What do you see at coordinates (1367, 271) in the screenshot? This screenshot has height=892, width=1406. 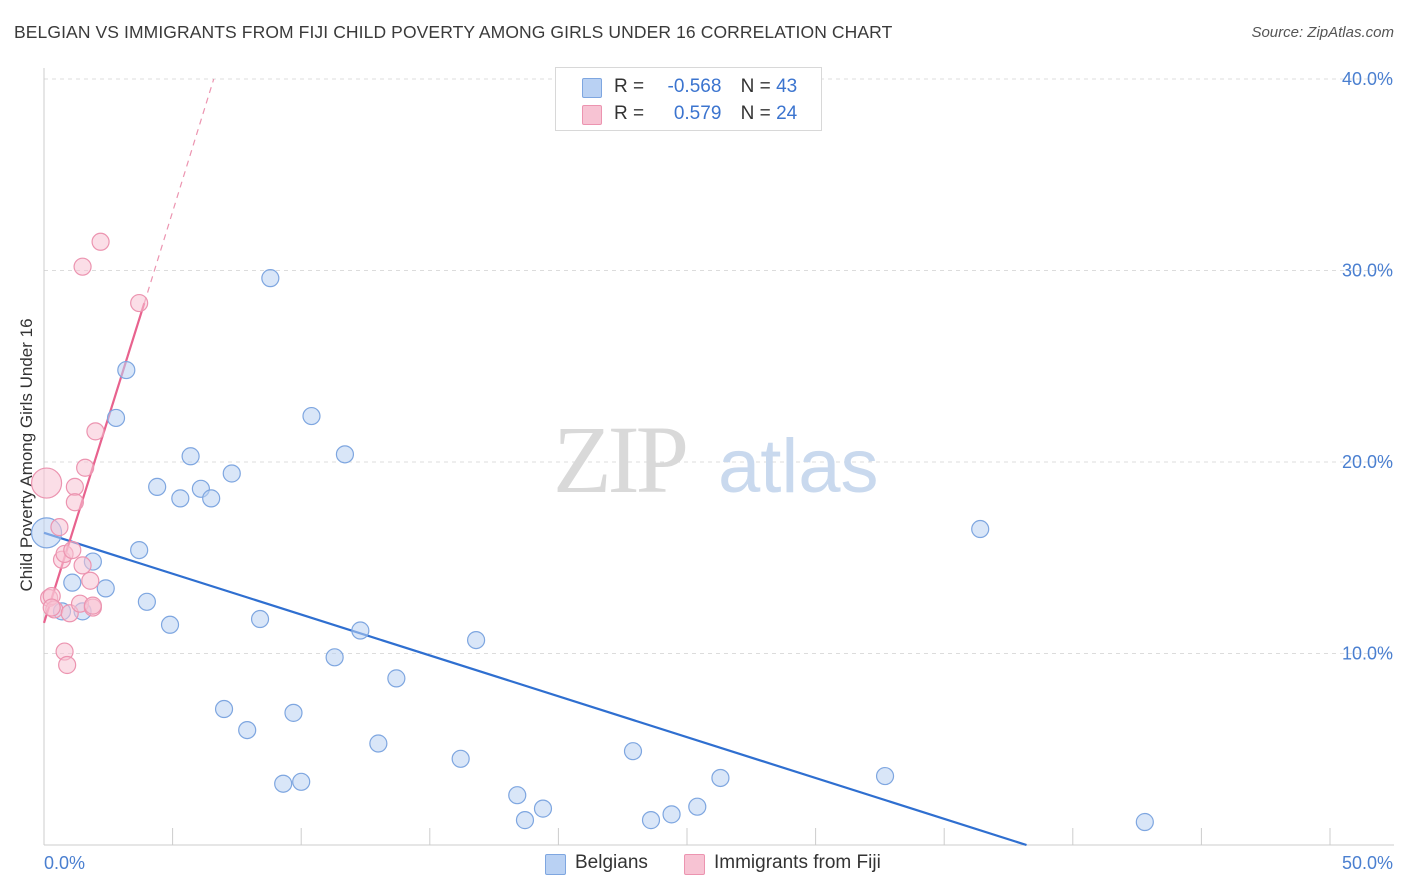 I see `y-tick-label: 30.0%` at bounding box center [1367, 271].